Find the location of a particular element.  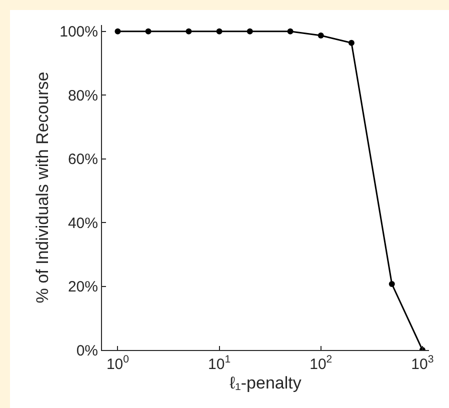

y-axis-title: % of Individuals with Recourse is located at coordinates (42, 188).